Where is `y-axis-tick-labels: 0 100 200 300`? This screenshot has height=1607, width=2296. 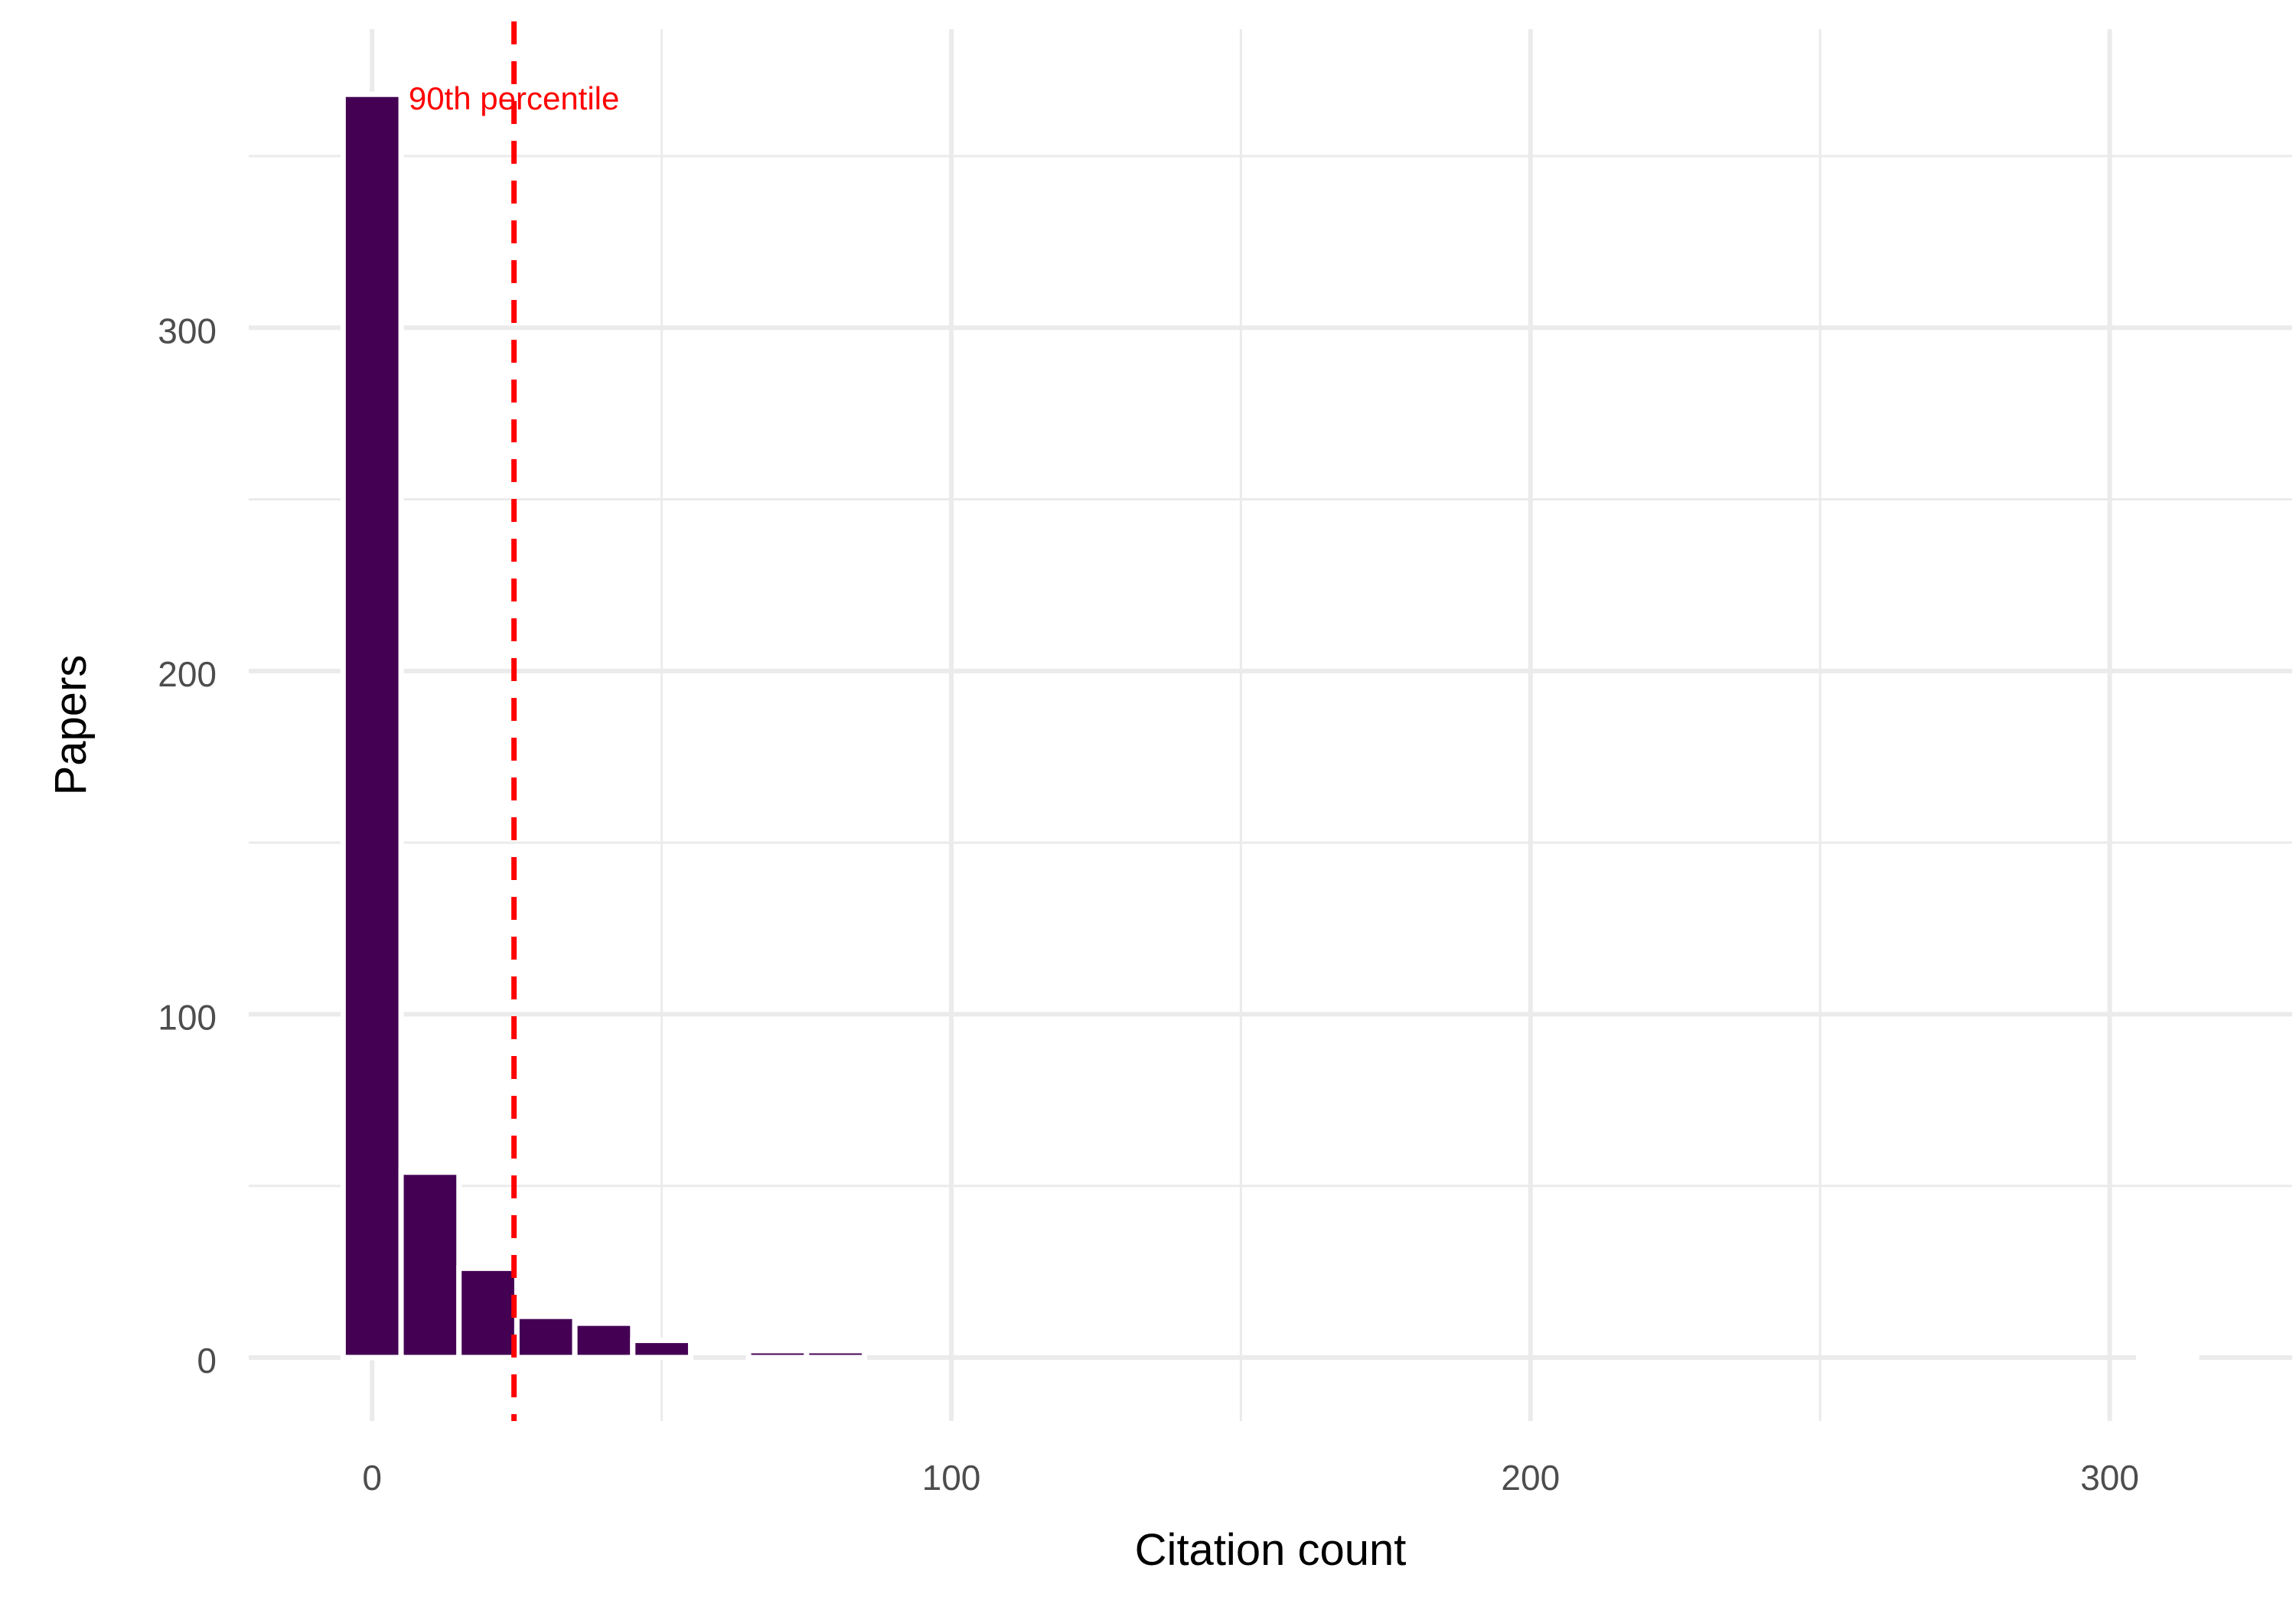
y-axis-tick-labels: 0 100 200 300 is located at coordinates (187, 846).